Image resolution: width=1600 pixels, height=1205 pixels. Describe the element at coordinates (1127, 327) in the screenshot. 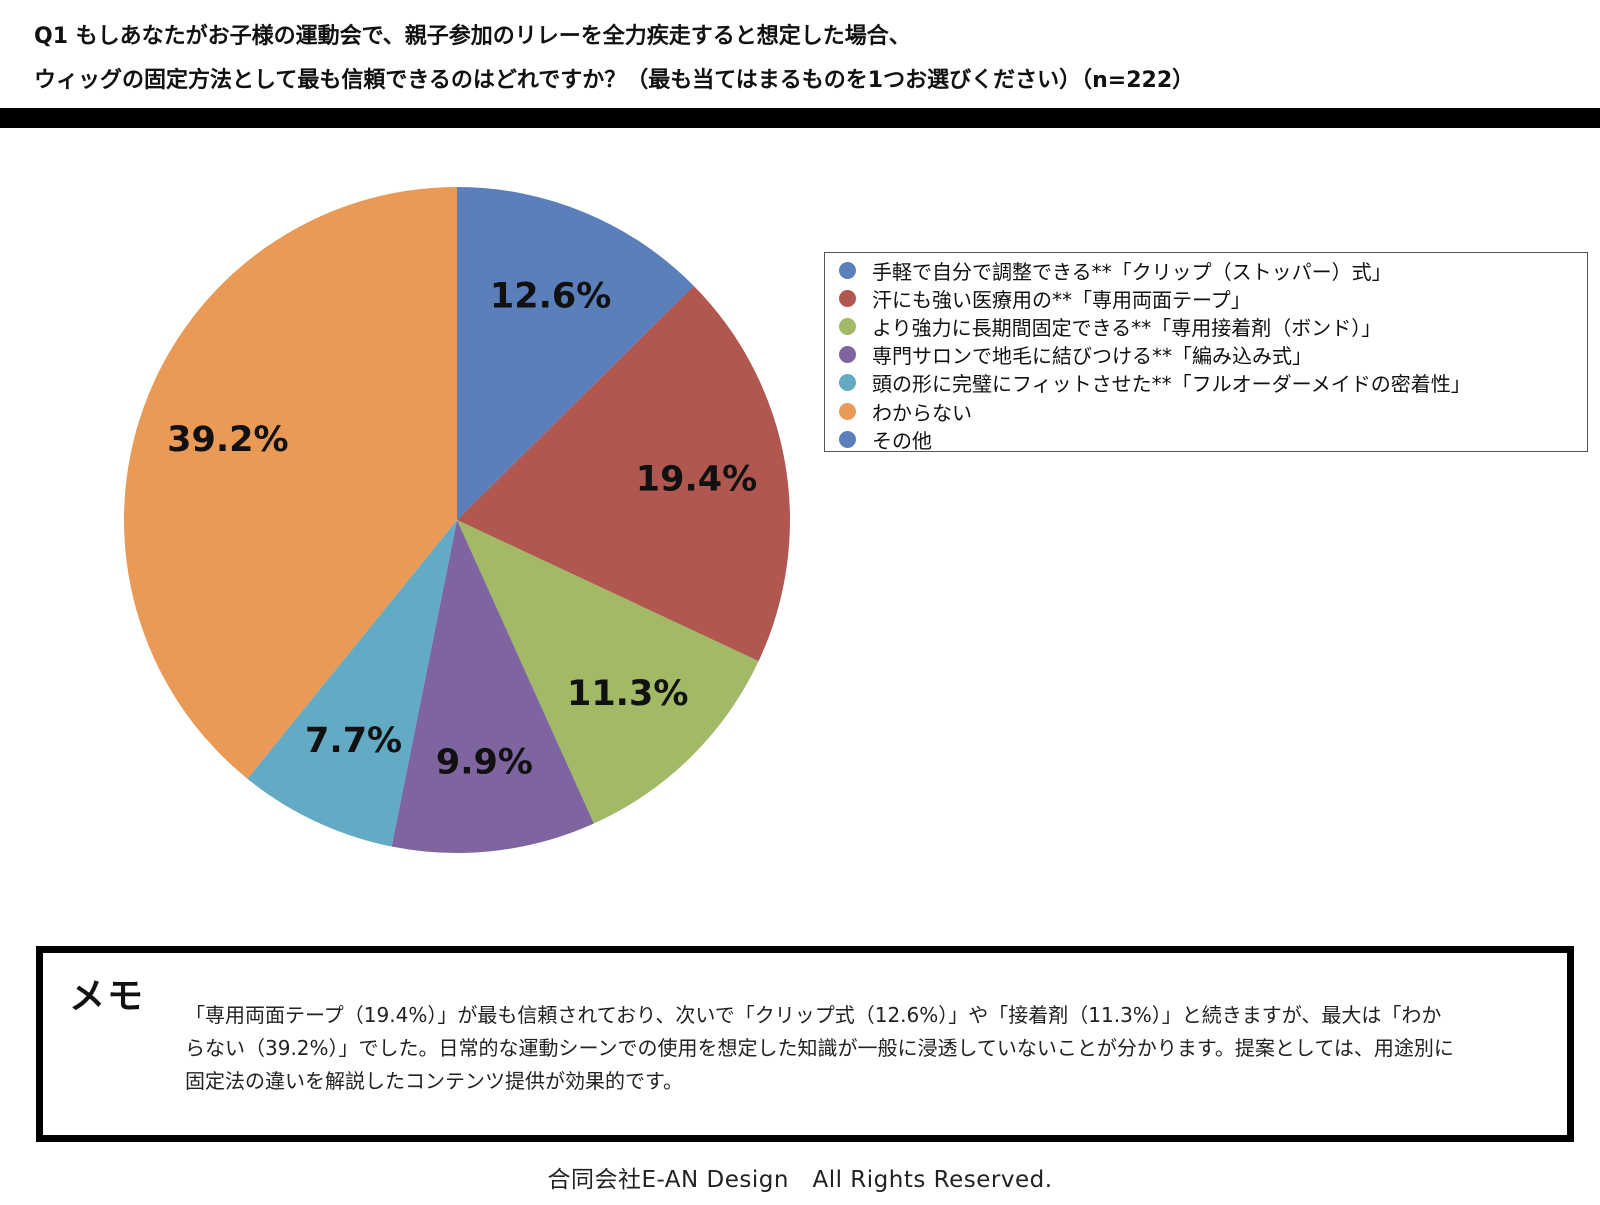

I see `legend-label: より強力に長期間固定できる**「専用接着剤（ボンド）」` at that location.